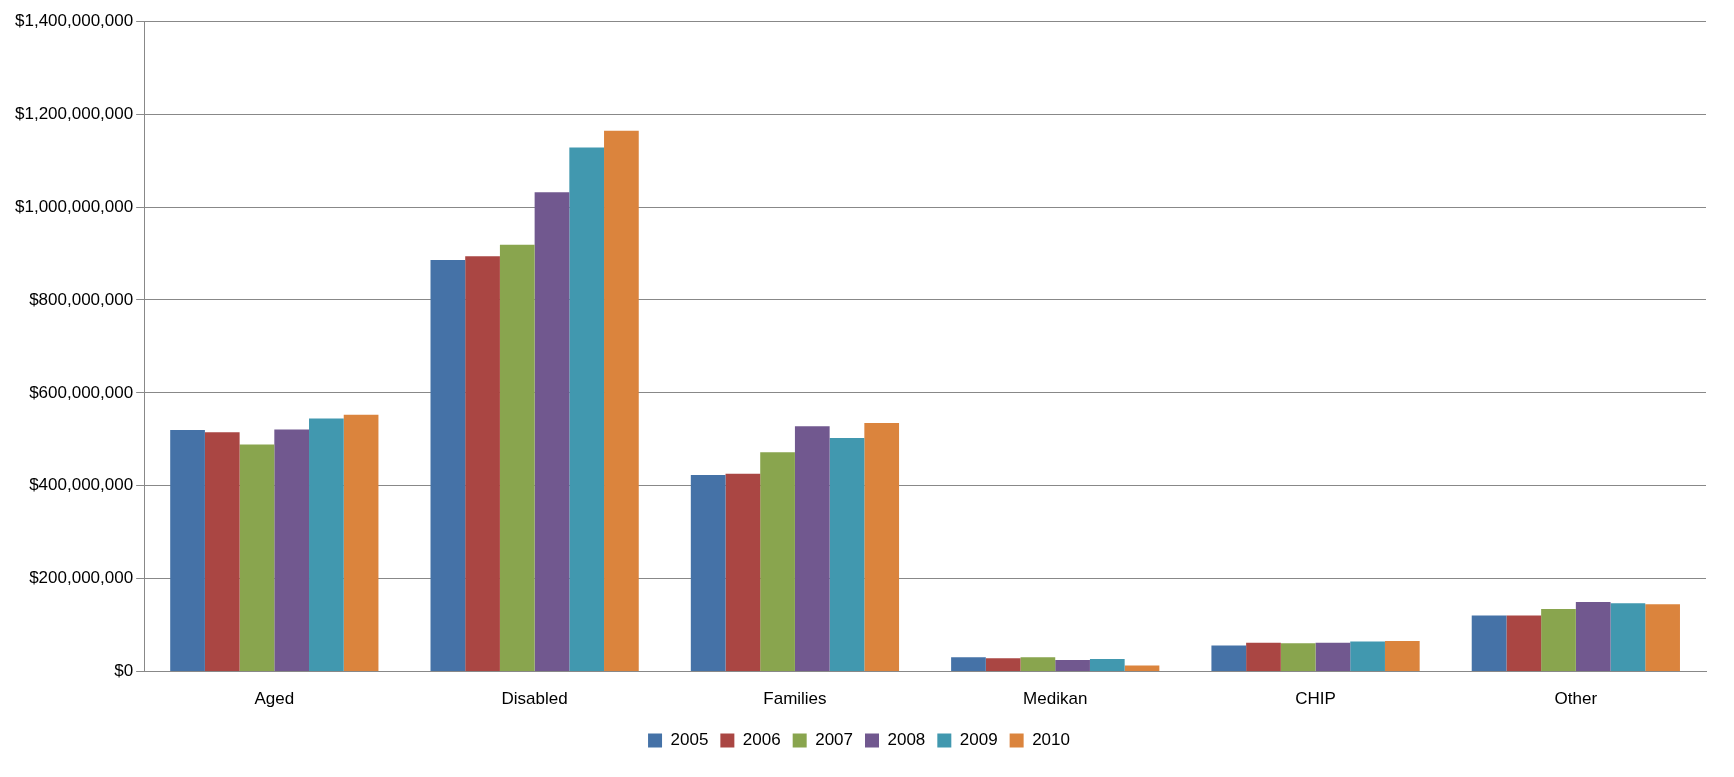 The height and width of the screenshot is (777, 1734). I want to click on y-tick-label: $0, so click(124, 671).